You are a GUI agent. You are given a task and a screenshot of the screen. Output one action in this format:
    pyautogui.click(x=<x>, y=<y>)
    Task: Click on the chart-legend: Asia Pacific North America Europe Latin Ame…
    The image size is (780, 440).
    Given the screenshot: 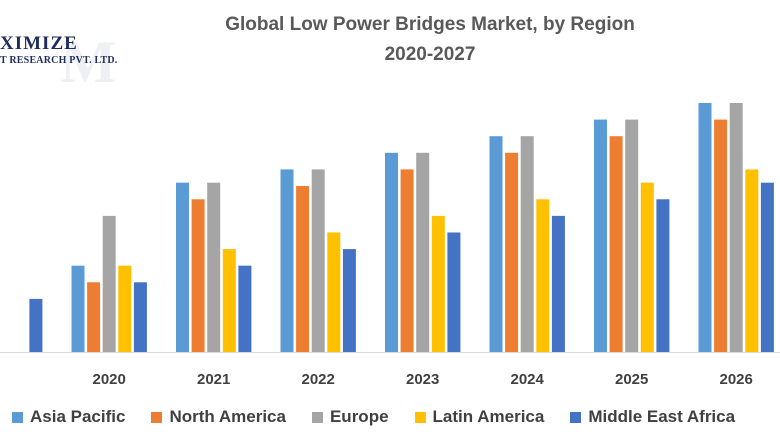 What is the action you would take?
    pyautogui.click(x=386, y=417)
    